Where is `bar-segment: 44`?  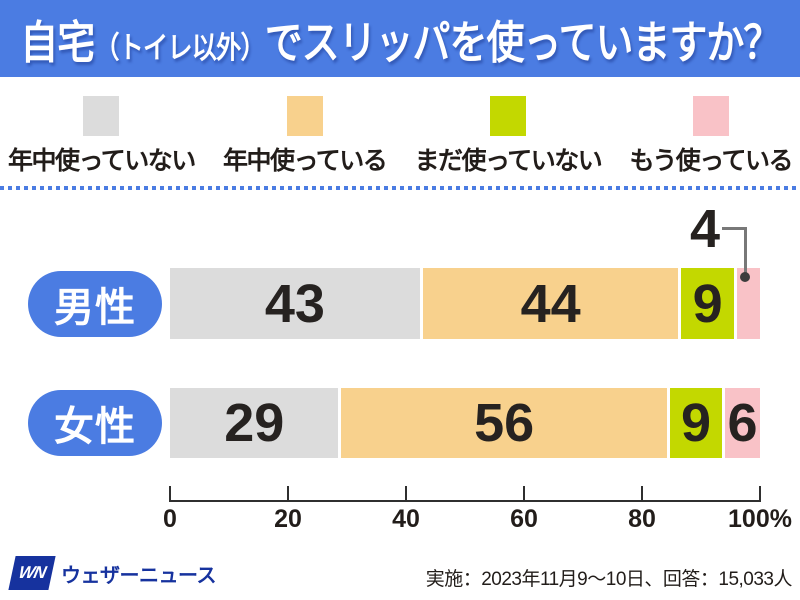
bar-segment: 44 is located at coordinates (550, 303).